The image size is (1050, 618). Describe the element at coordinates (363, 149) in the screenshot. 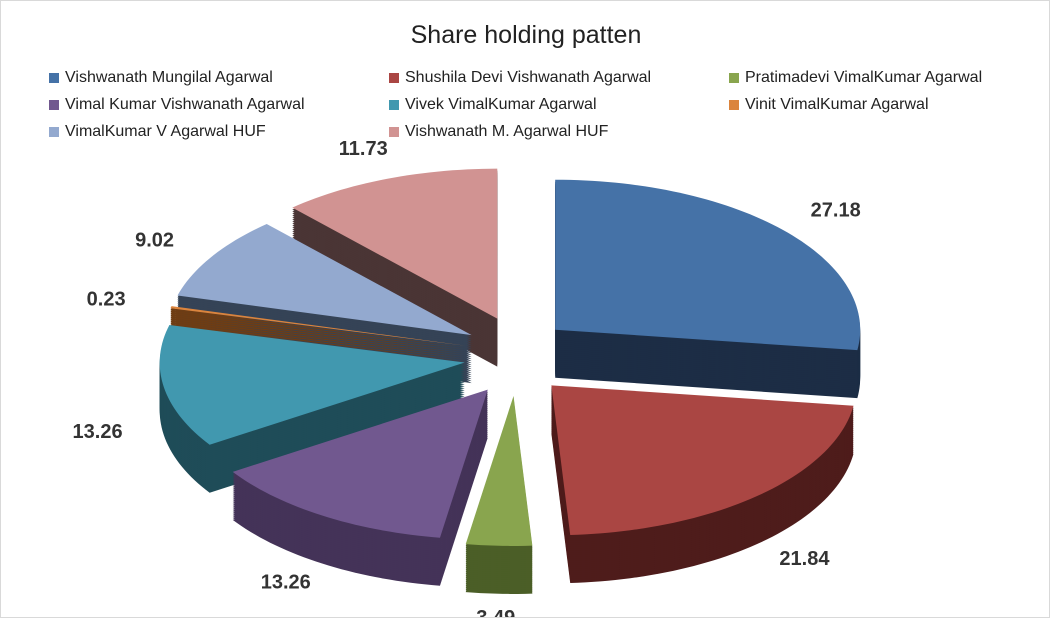

I see `data-label: 11.73` at that location.